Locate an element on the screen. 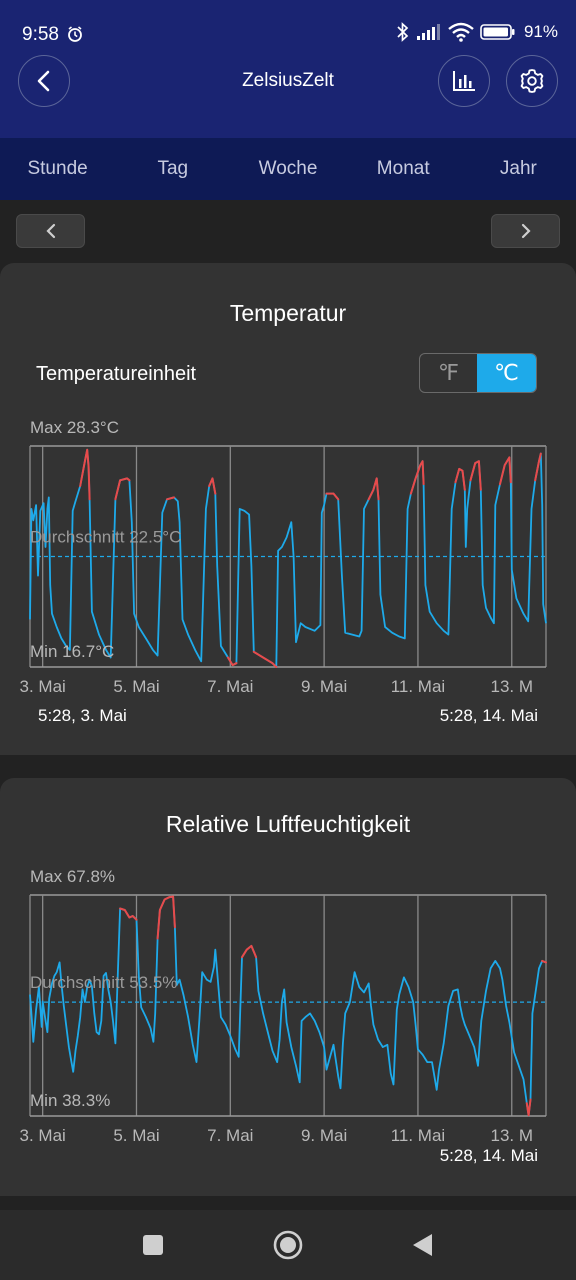 Image resolution: width=576 pixels, height=1280 pixels. triangle-back-icon is located at coordinates (422, 1245).